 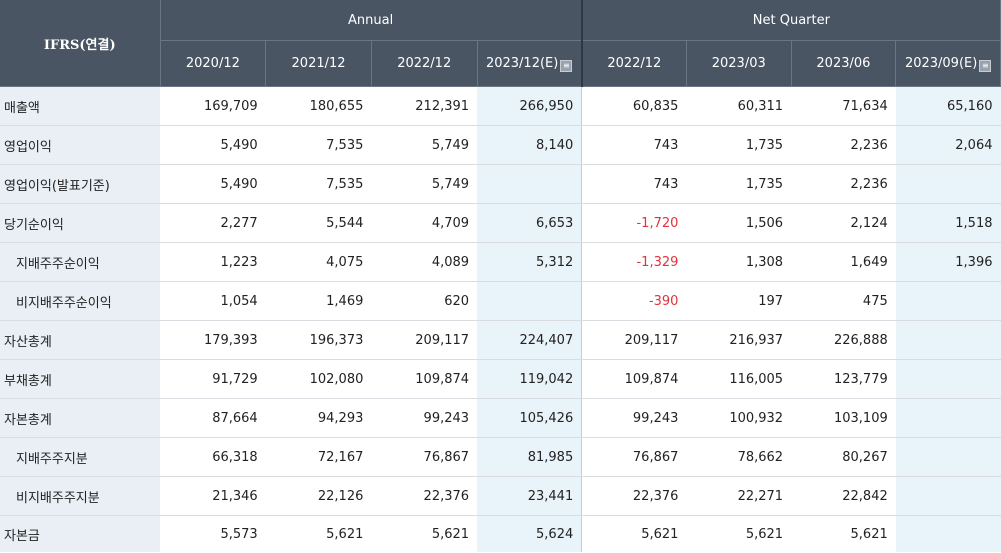 What do you see at coordinates (80, 533) in the screenshot?
I see `row-label: 자본금` at bounding box center [80, 533].